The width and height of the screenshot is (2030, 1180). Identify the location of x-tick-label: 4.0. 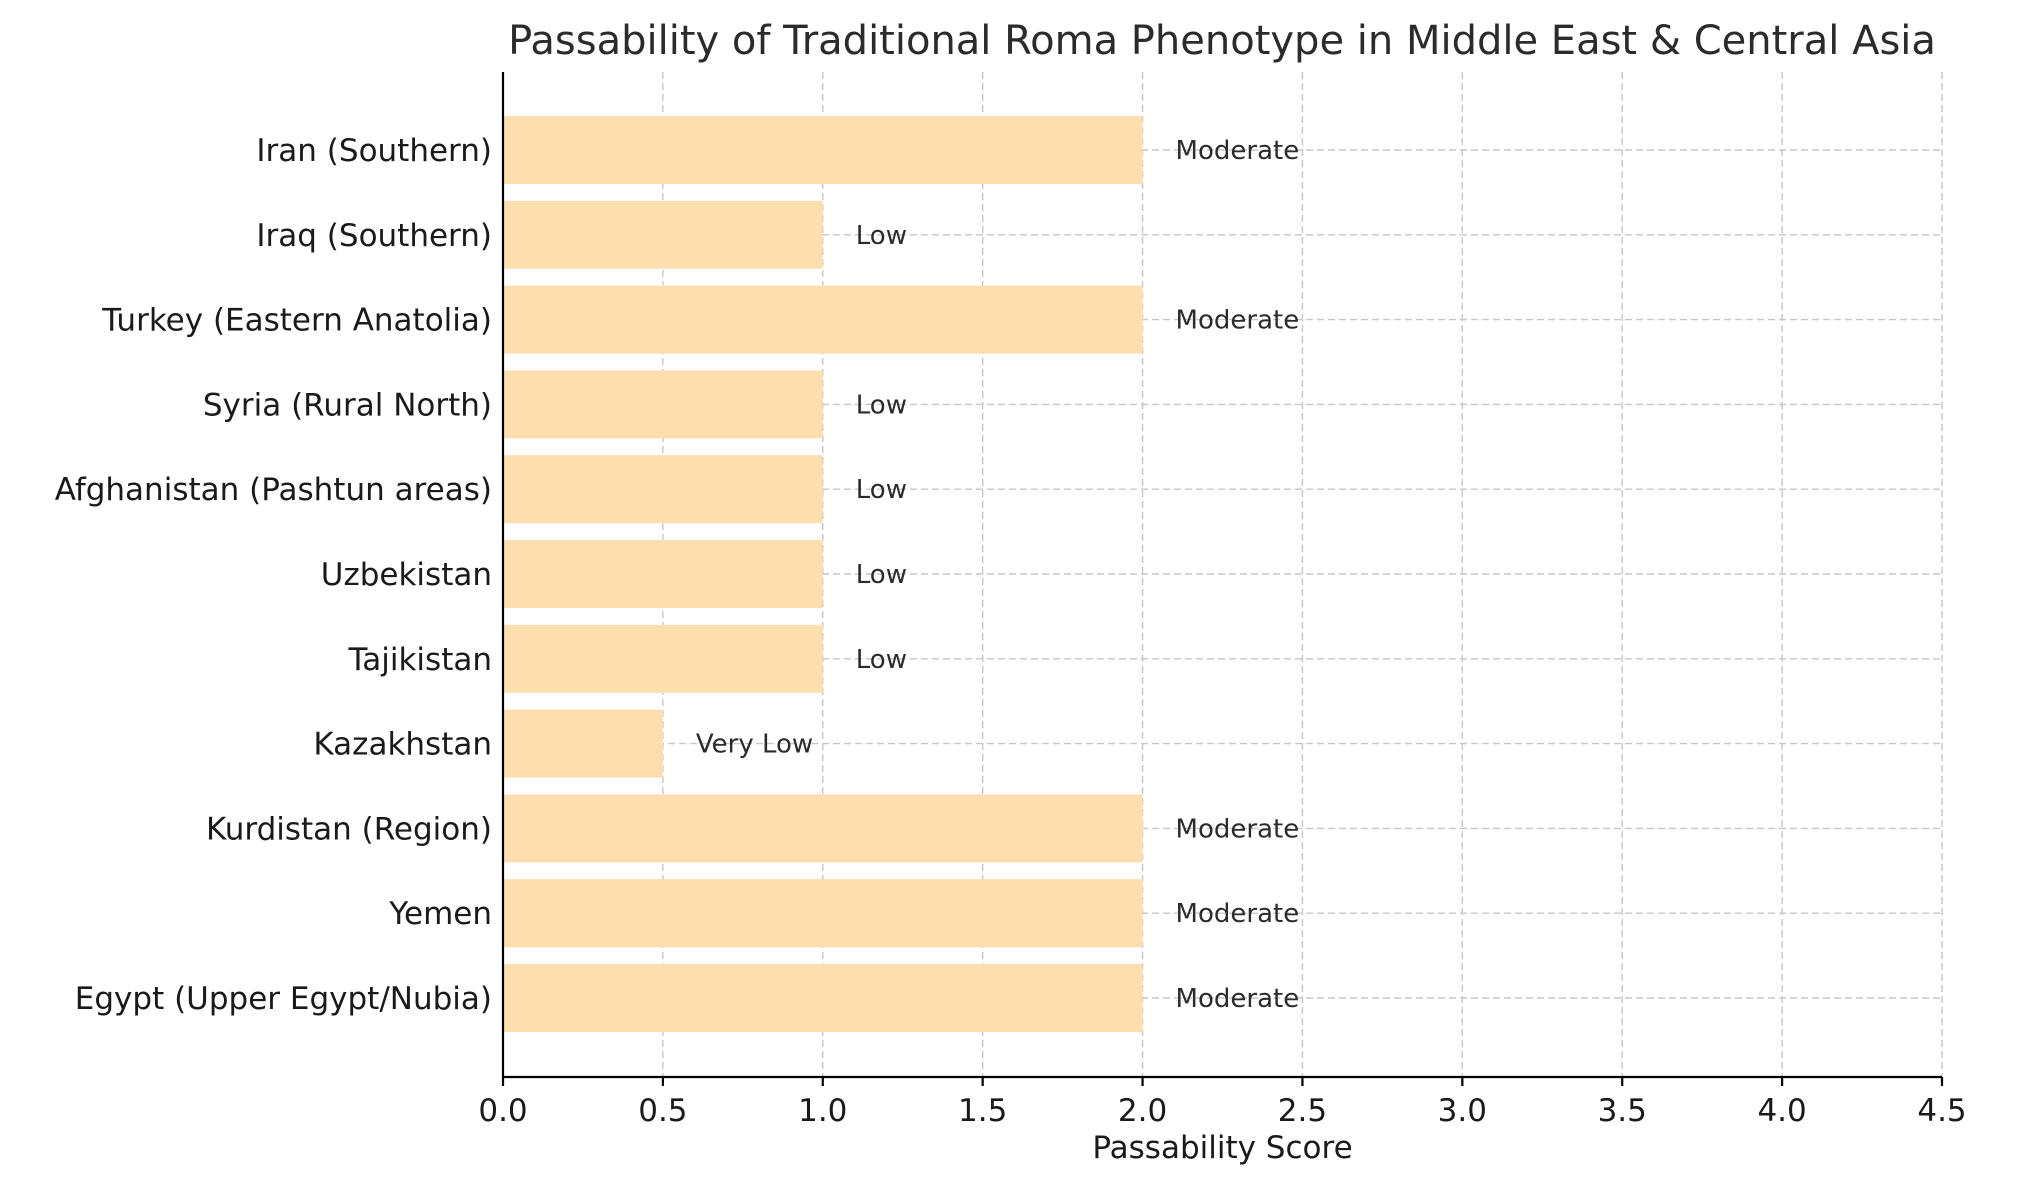
(1781, 1111).